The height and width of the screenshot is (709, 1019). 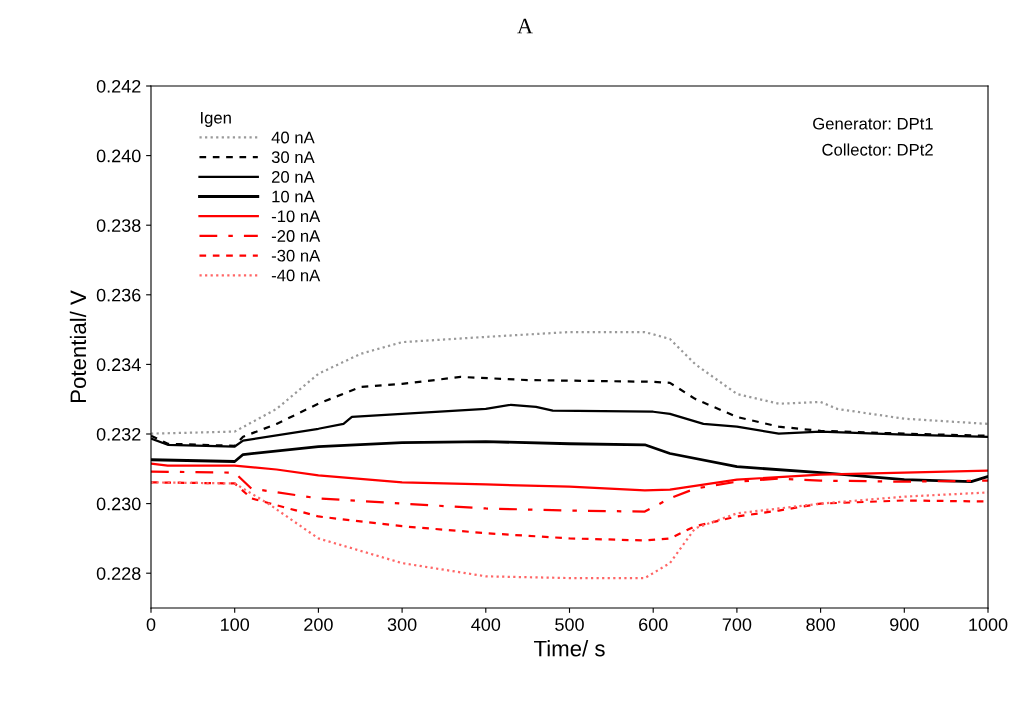 What do you see at coordinates (569, 382) in the screenshot?
I see `line-series` at bounding box center [569, 382].